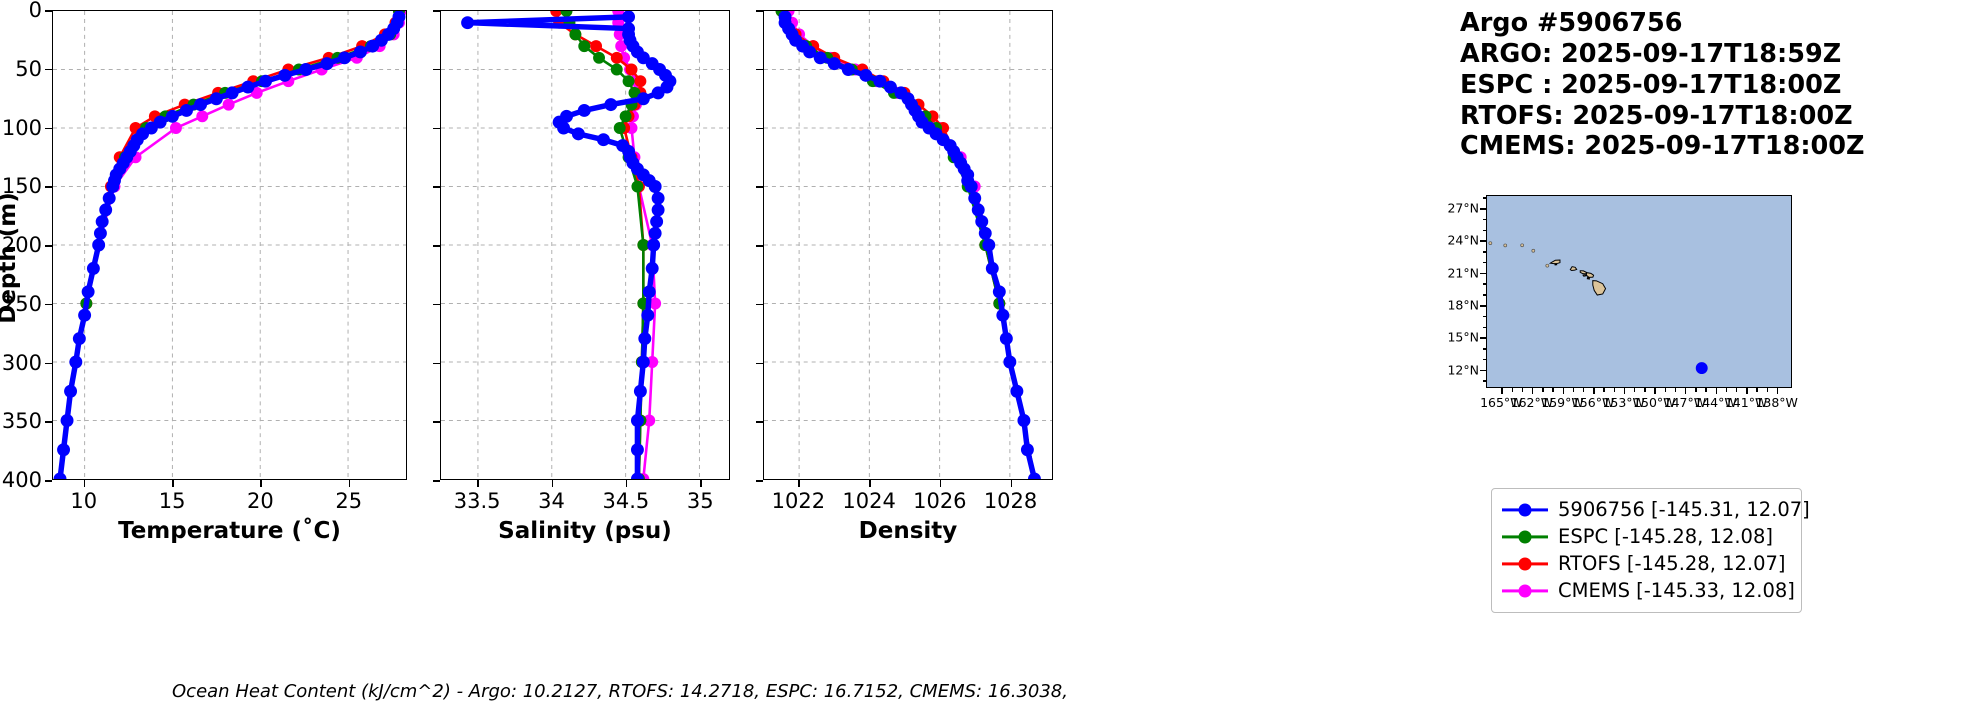 This screenshot has width=1967, height=712. I want to click on legend-label: RTOFS [-145.28, 12.07], so click(1672, 563).